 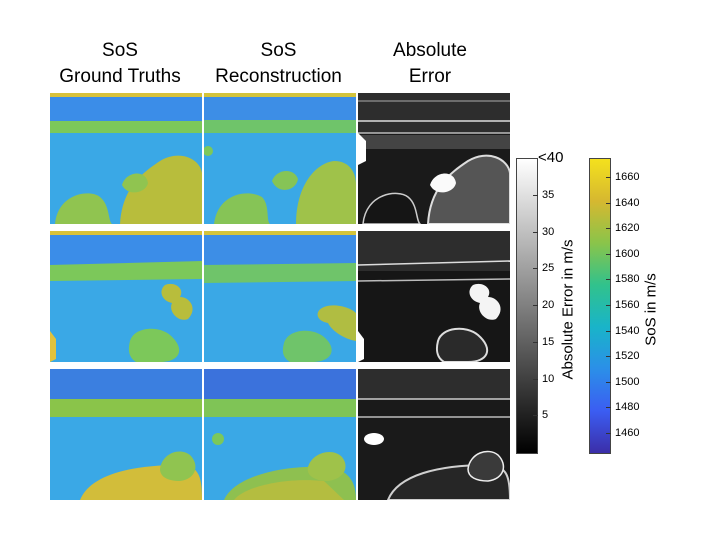 What do you see at coordinates (568, 309) in the screenshot?
I see `error-colorbar-label: Absolute Error in m/s` at bounding box center [568, 309].